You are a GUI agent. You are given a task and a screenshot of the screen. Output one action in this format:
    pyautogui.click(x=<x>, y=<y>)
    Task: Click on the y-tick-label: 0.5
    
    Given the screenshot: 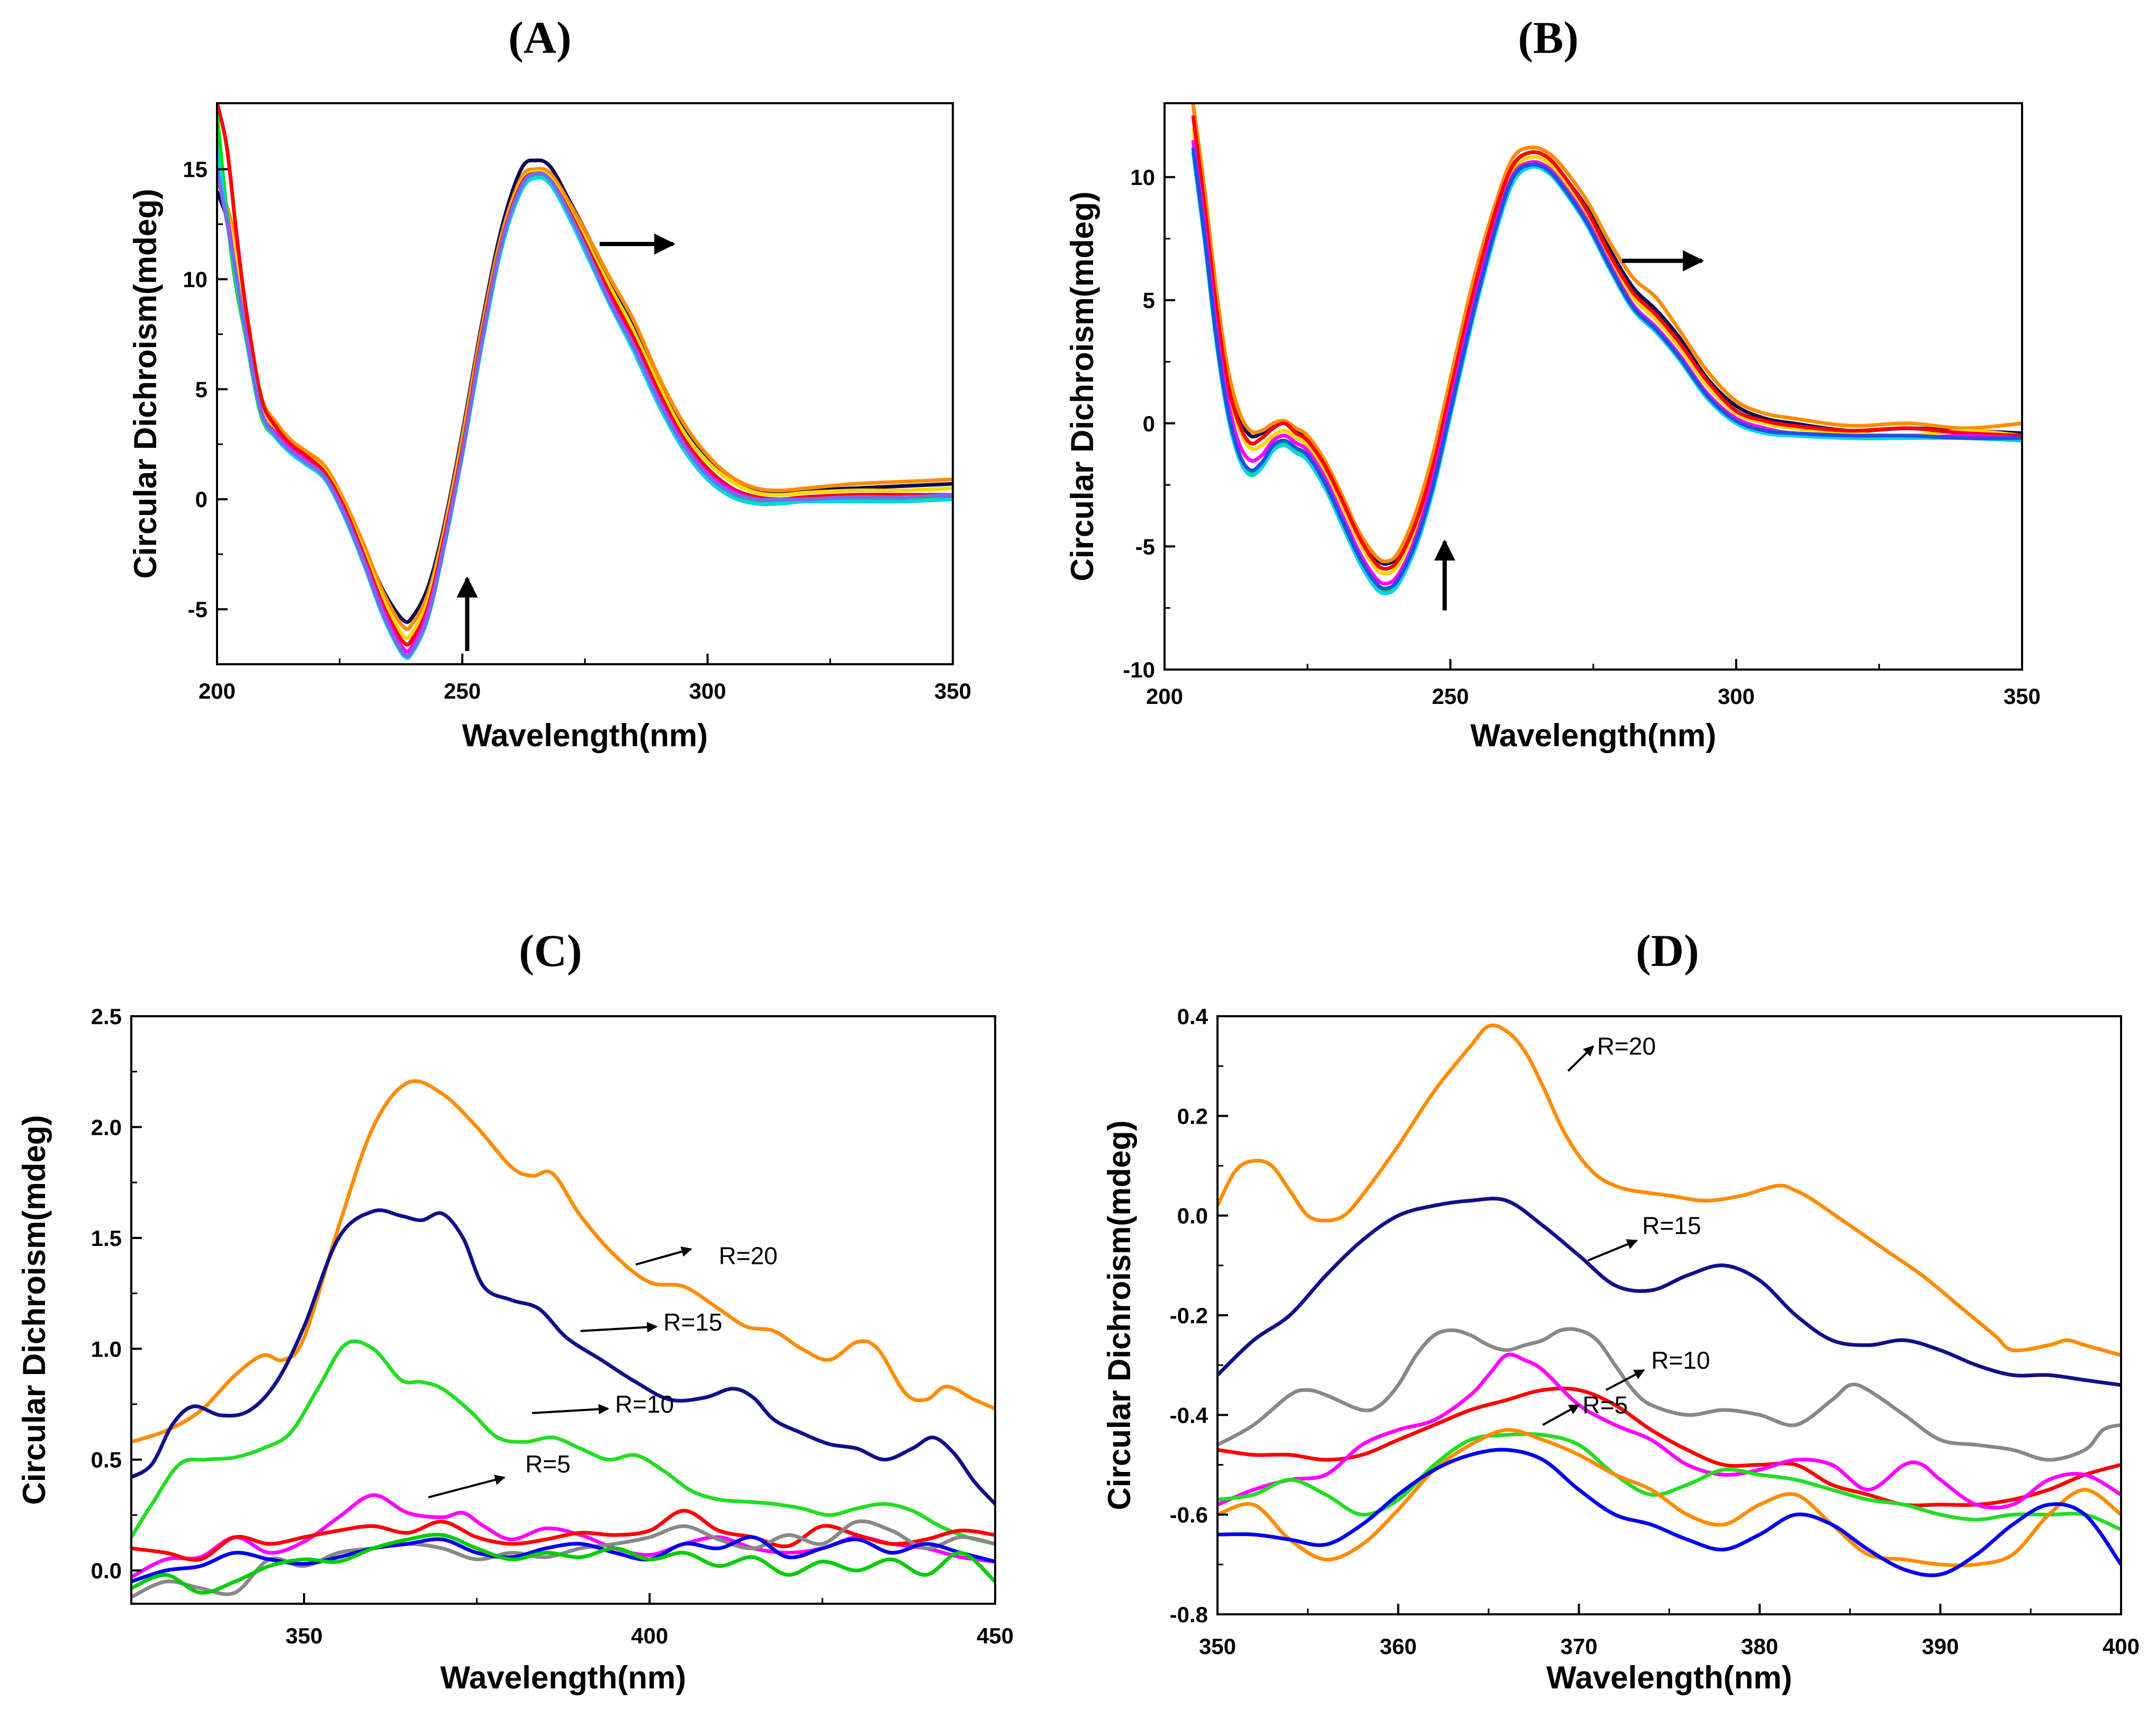 What is the action you would take?
    pyautogui.click(x=106, y=1460)
    